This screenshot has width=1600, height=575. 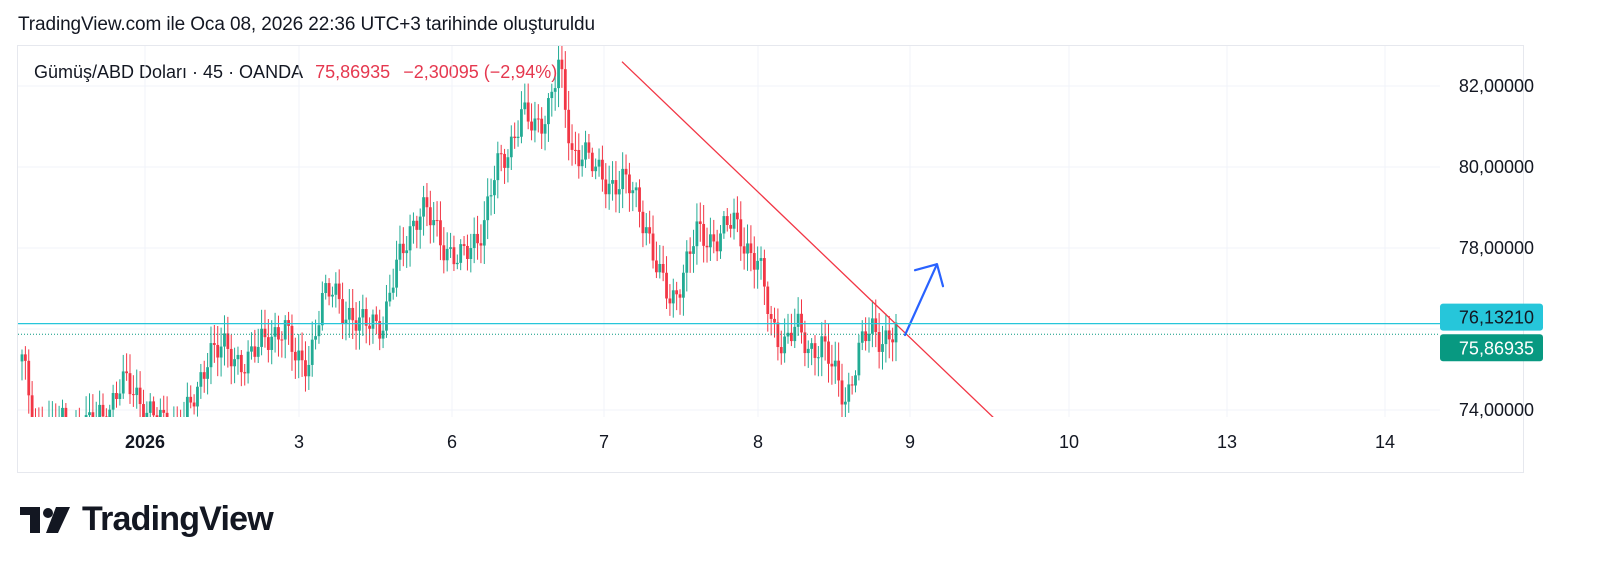 I want to click on tradingview-logo: TradingView, so click(x=147, y=519).